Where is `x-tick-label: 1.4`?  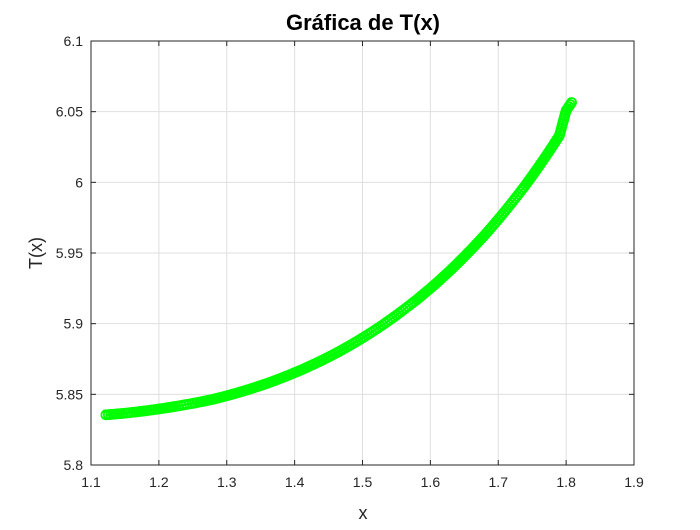
x-tick-label: 1.4 is located at coordinates (295, 482).